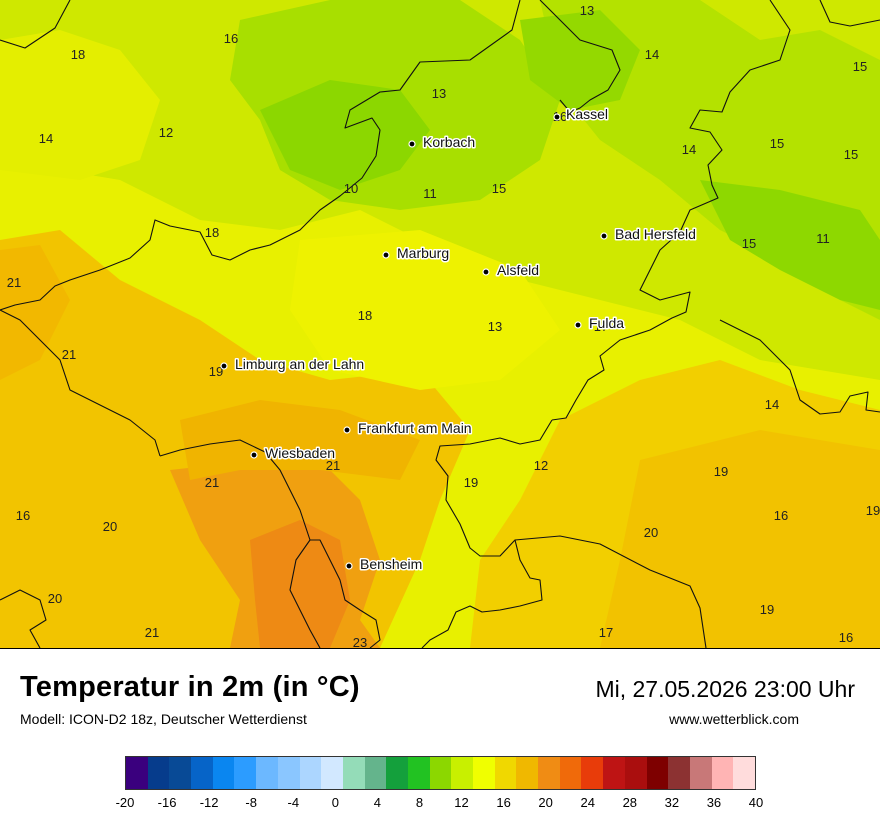 The width and height of the screenshot is (880, 830). What do you see at coordinates (416, 253) in the screenshot?
I see `city-marburg: Marburg` at bounding box center [416, 253].